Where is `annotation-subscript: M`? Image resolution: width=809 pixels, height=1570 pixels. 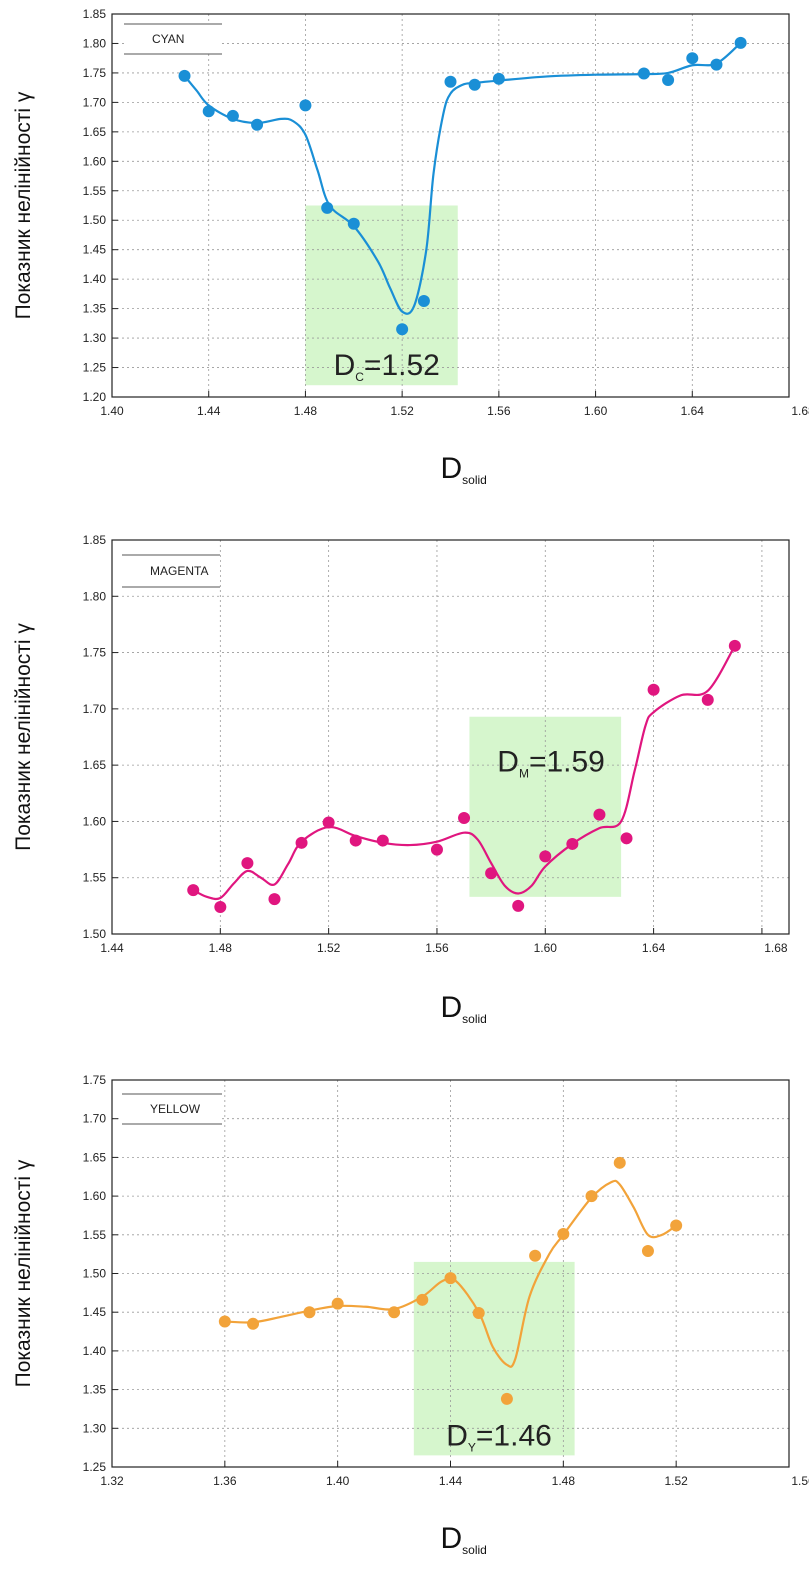 annotation-subscript: M is located at coordinates (524, 774).